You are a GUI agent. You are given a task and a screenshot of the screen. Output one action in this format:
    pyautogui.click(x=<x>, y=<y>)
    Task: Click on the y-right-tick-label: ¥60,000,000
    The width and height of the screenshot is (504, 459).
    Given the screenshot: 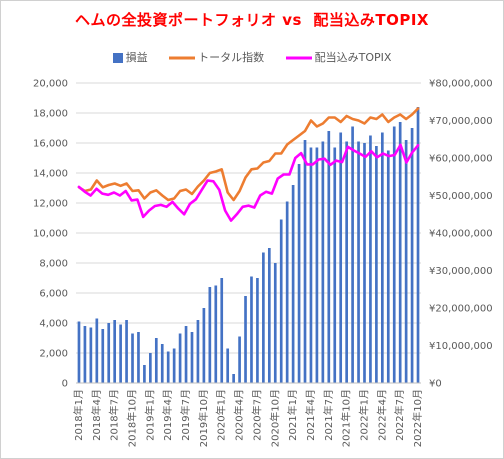 What is the action you would take?
    pyautogui.click(x=461, y=159)
    